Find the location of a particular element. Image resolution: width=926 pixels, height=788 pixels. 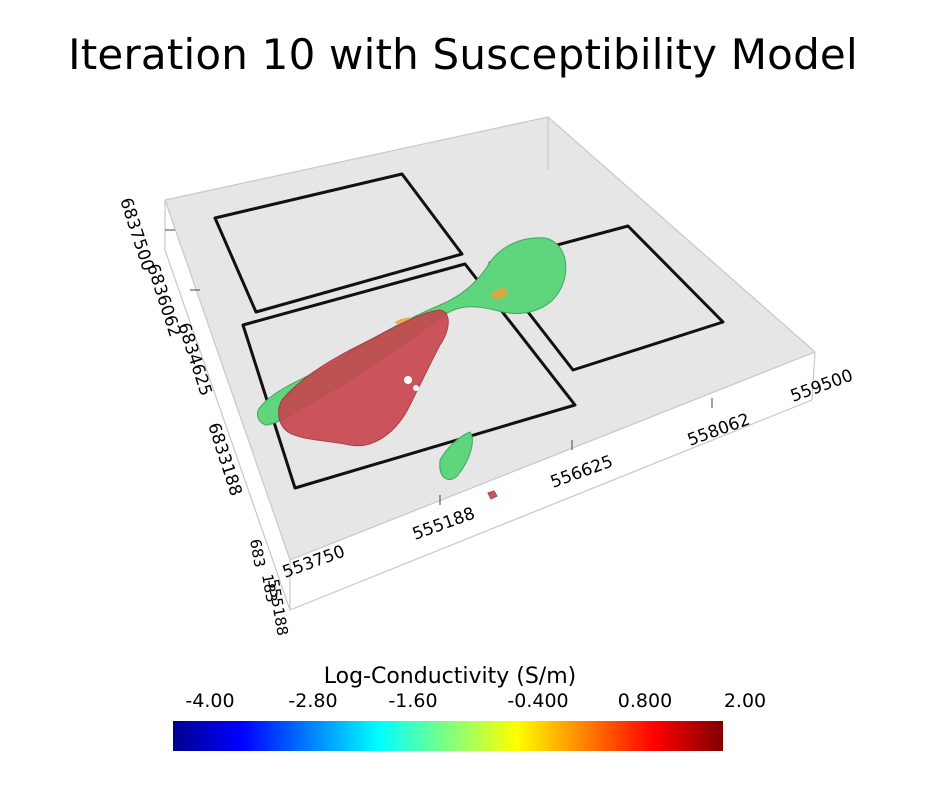

colorbar-tick-0: -4.00 is located at coordinates (210, 701).